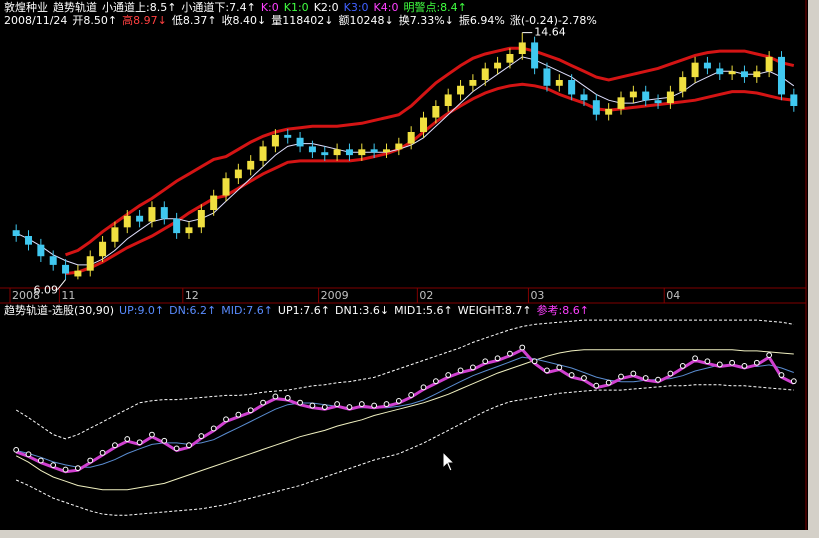 This screenshot has height=538, width=819. I want to click on header-item: 小通道上:8.5↑, so click(139, 7).